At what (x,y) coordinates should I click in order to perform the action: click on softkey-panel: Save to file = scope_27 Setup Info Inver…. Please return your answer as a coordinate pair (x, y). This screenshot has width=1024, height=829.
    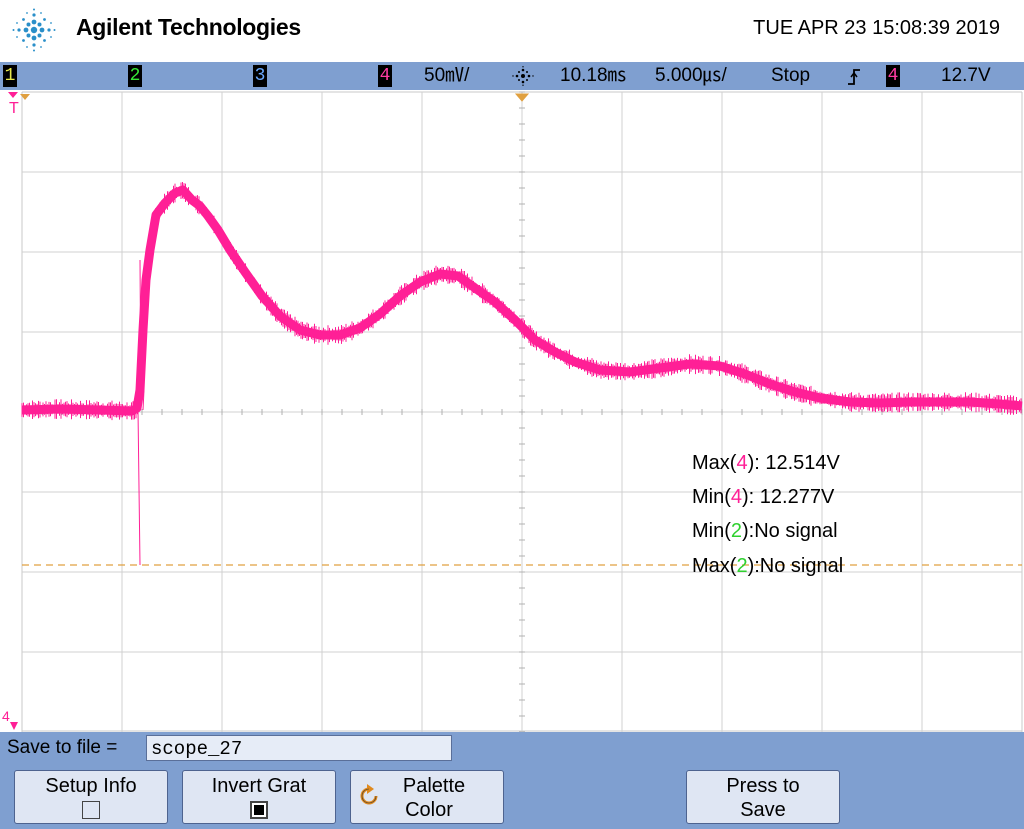
    Looking at the image, I should click on (512, 780).